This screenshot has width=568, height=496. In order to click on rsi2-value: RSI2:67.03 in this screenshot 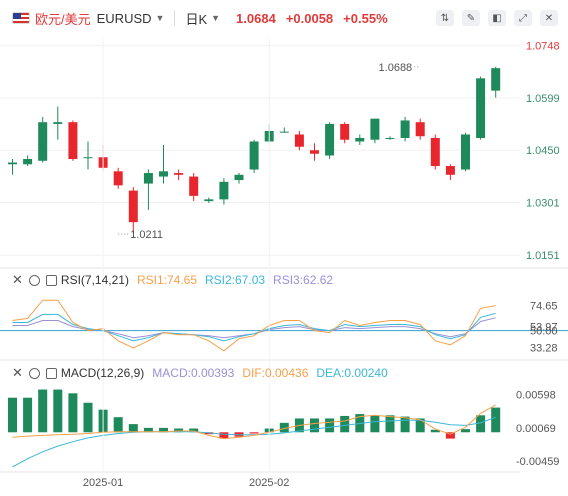, I will do `click(235, 280)`.